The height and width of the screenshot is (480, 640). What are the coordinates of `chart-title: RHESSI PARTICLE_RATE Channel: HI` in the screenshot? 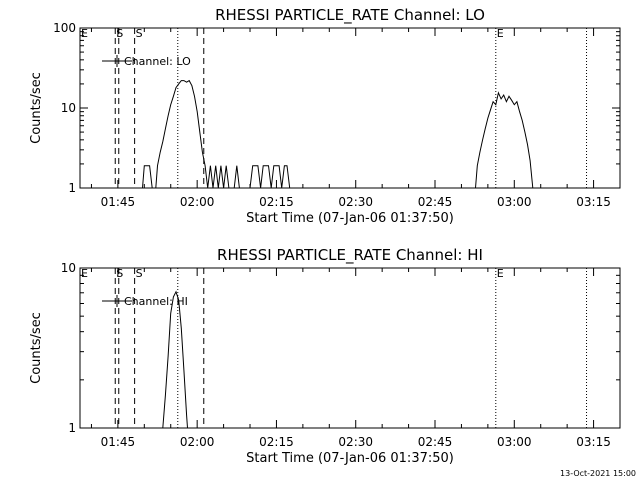 It's located at (350, 255).